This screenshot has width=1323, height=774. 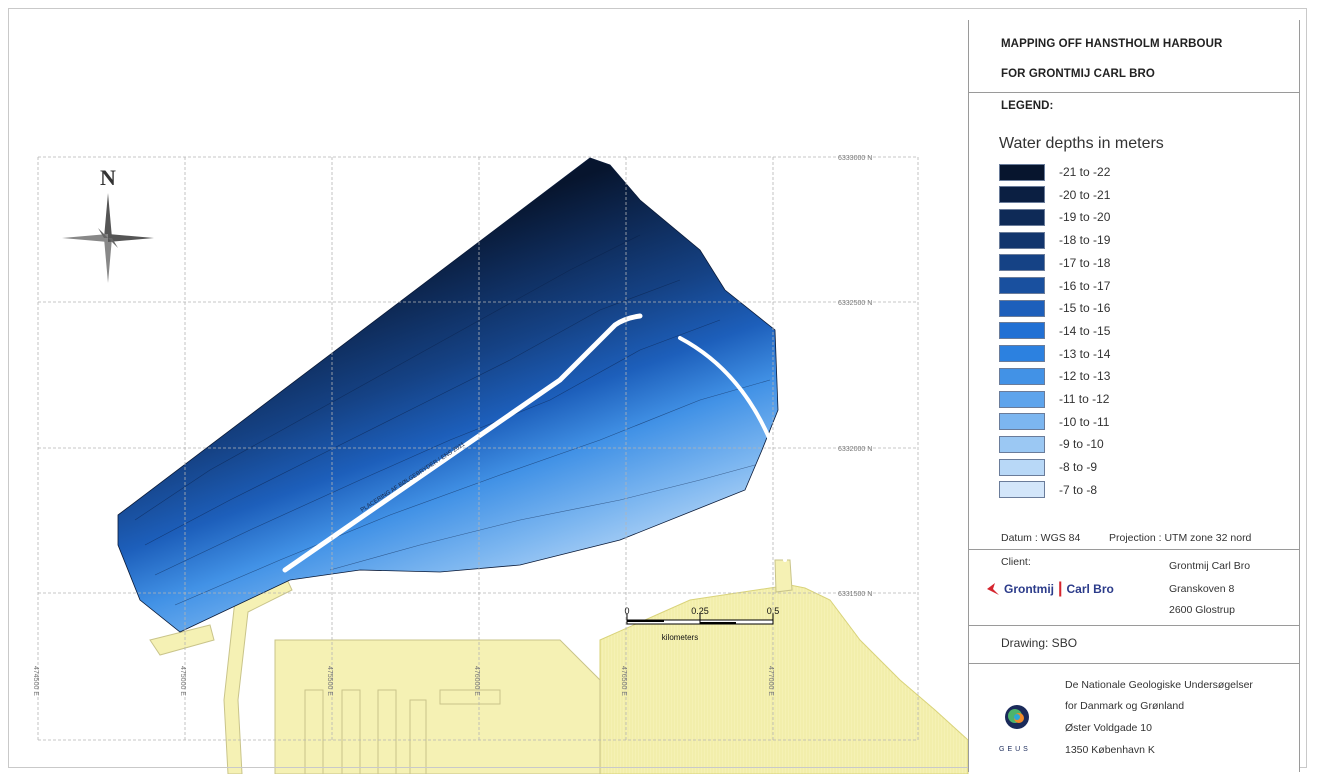 I want to click on easting-label: 474500 E, so click(x=35, y=681).